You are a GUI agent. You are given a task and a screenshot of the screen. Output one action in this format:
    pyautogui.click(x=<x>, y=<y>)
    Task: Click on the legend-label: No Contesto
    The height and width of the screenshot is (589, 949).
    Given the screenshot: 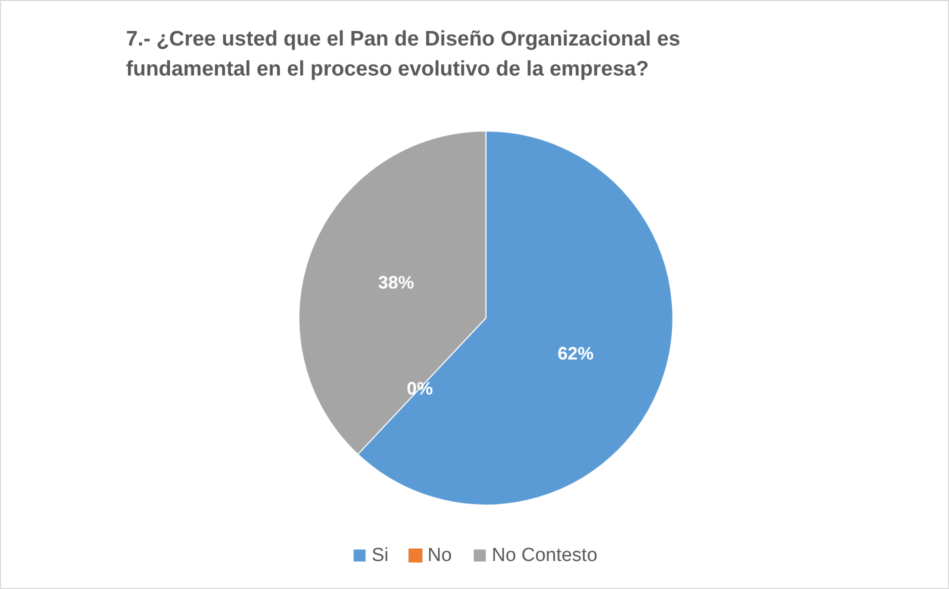 What is the action you would take?
    pyautogui.click(x=545, y=555)
    